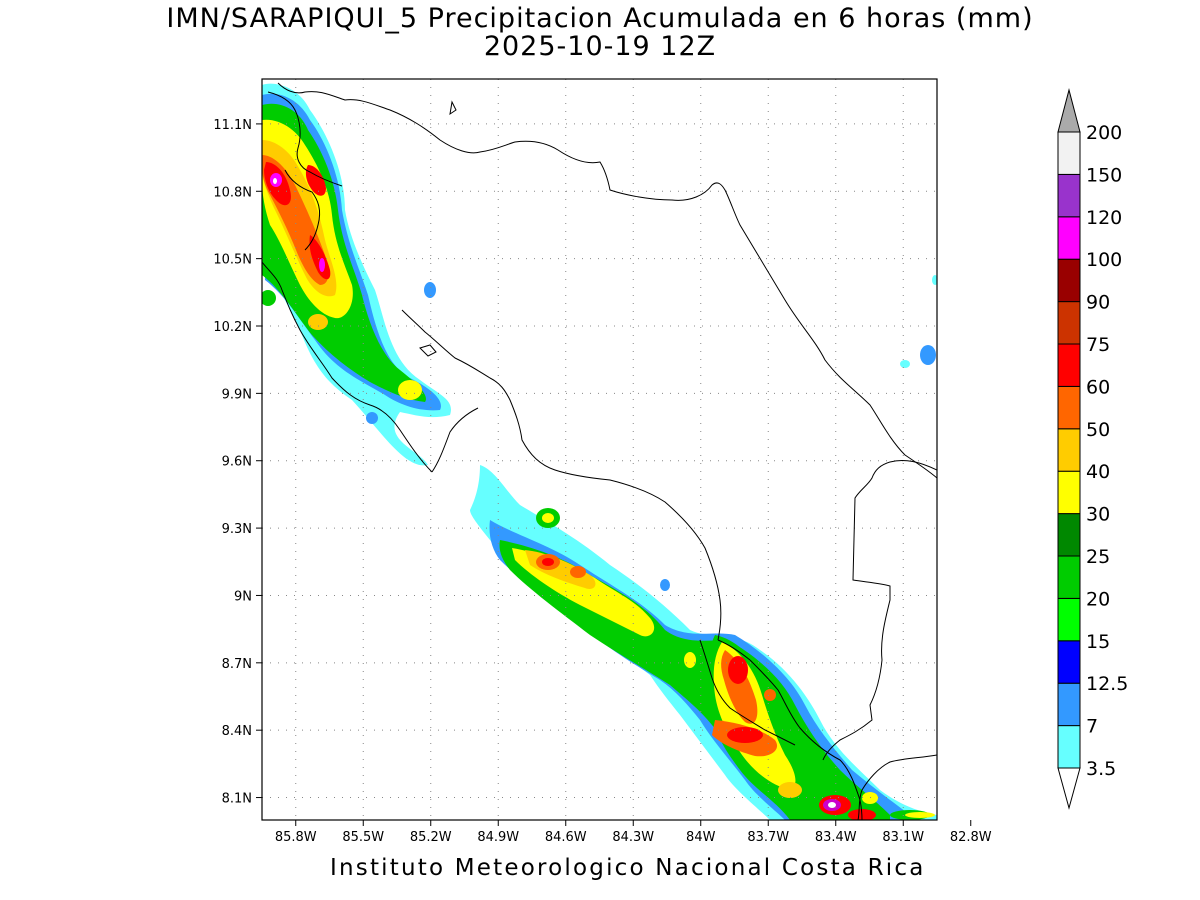 The image size is (1200, 900). Describe the element at coordinates (232, 125) in the screenshot. I see `lat-tick-label: 11.1N` at that location.